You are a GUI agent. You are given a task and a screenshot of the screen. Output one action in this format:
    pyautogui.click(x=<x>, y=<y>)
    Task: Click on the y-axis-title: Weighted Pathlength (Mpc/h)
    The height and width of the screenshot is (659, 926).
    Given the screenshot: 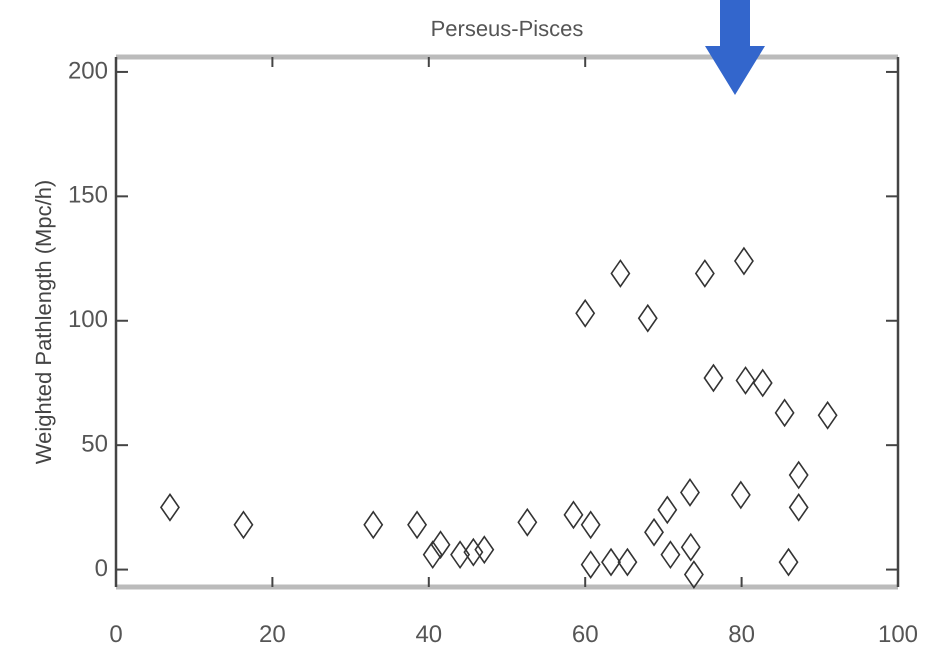 What is the action you would take?
    pyautogui.click(x=43, y=322)
    